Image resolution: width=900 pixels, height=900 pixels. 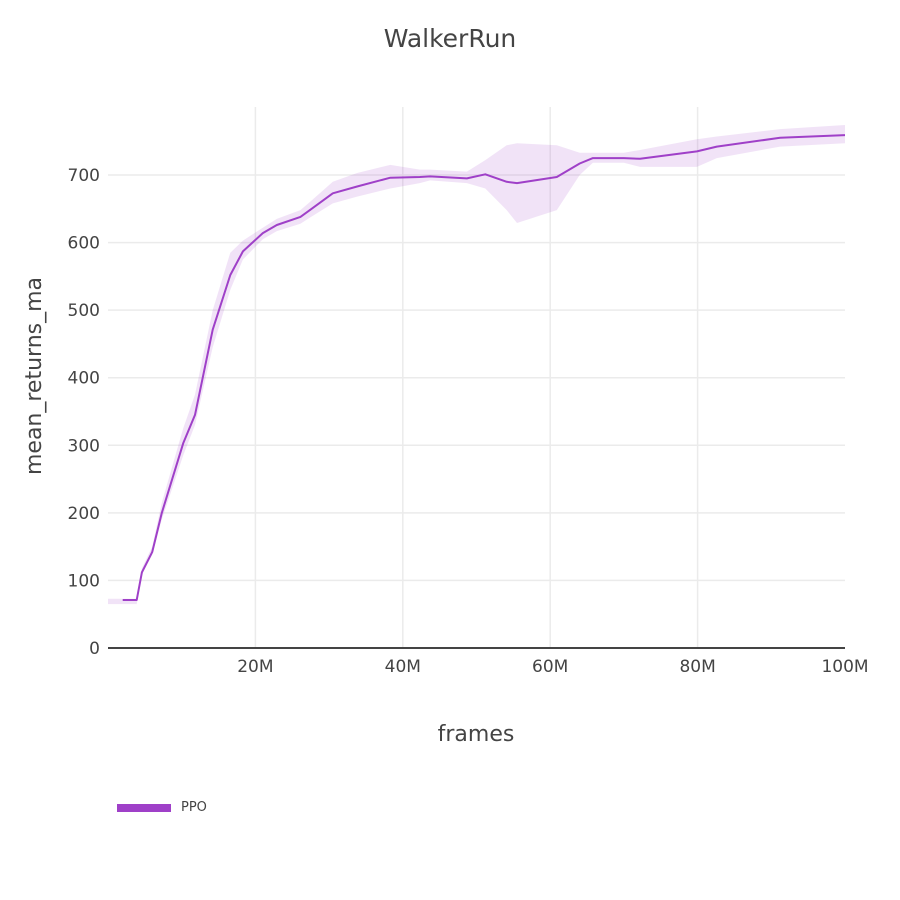 What do you see at coordinates (697, 667) in the screenshot?
I see `x-tick-label: 80M` at bounding box center [697, 667].